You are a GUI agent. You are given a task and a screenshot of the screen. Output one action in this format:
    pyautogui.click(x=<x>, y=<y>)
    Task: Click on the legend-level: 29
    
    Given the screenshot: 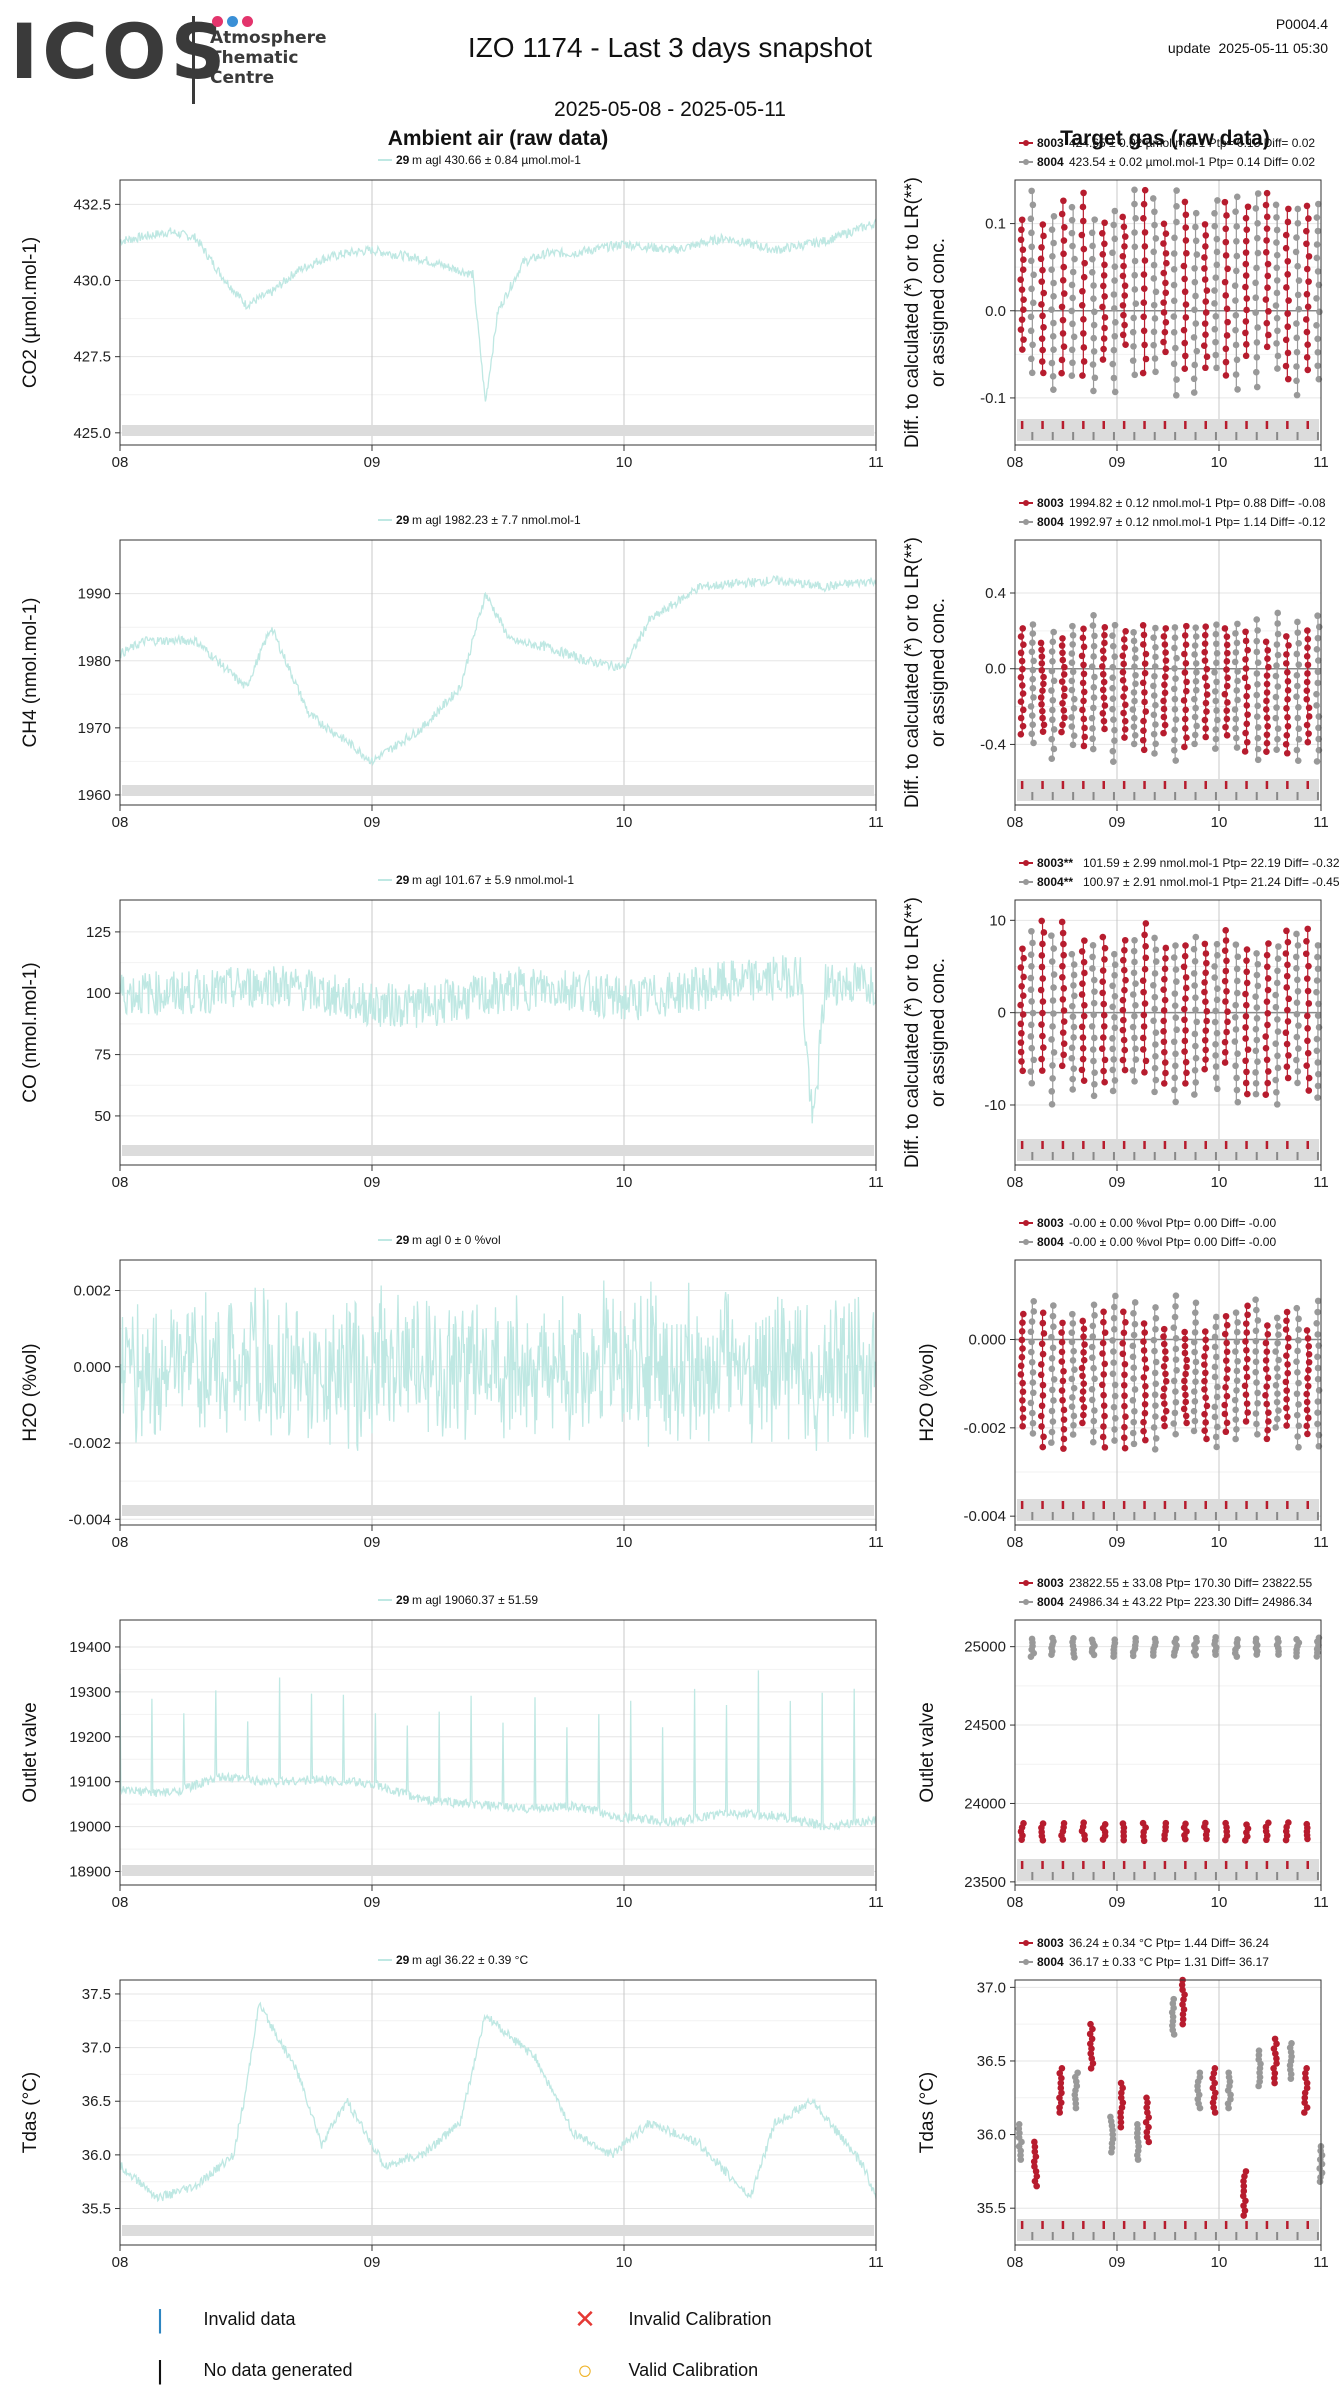 What is the action you would take?
    pyautogui.click(x=403, y=1600)
    